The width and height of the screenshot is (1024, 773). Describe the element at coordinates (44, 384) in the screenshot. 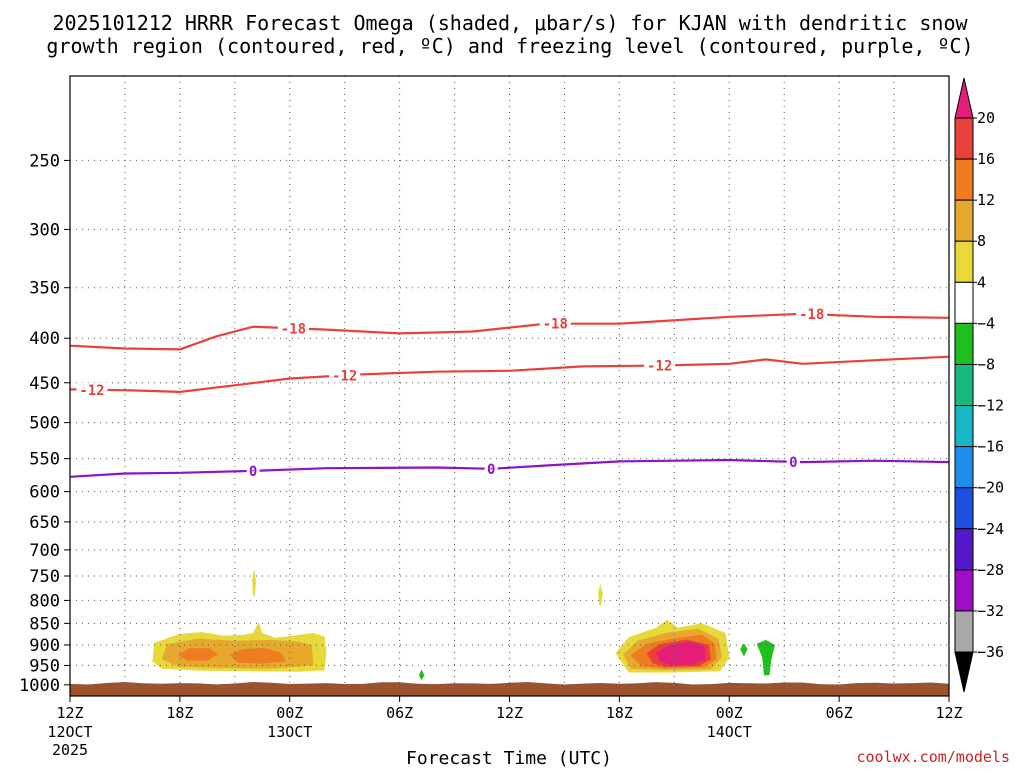

I see `y-tick-label-450: 450` at that location.